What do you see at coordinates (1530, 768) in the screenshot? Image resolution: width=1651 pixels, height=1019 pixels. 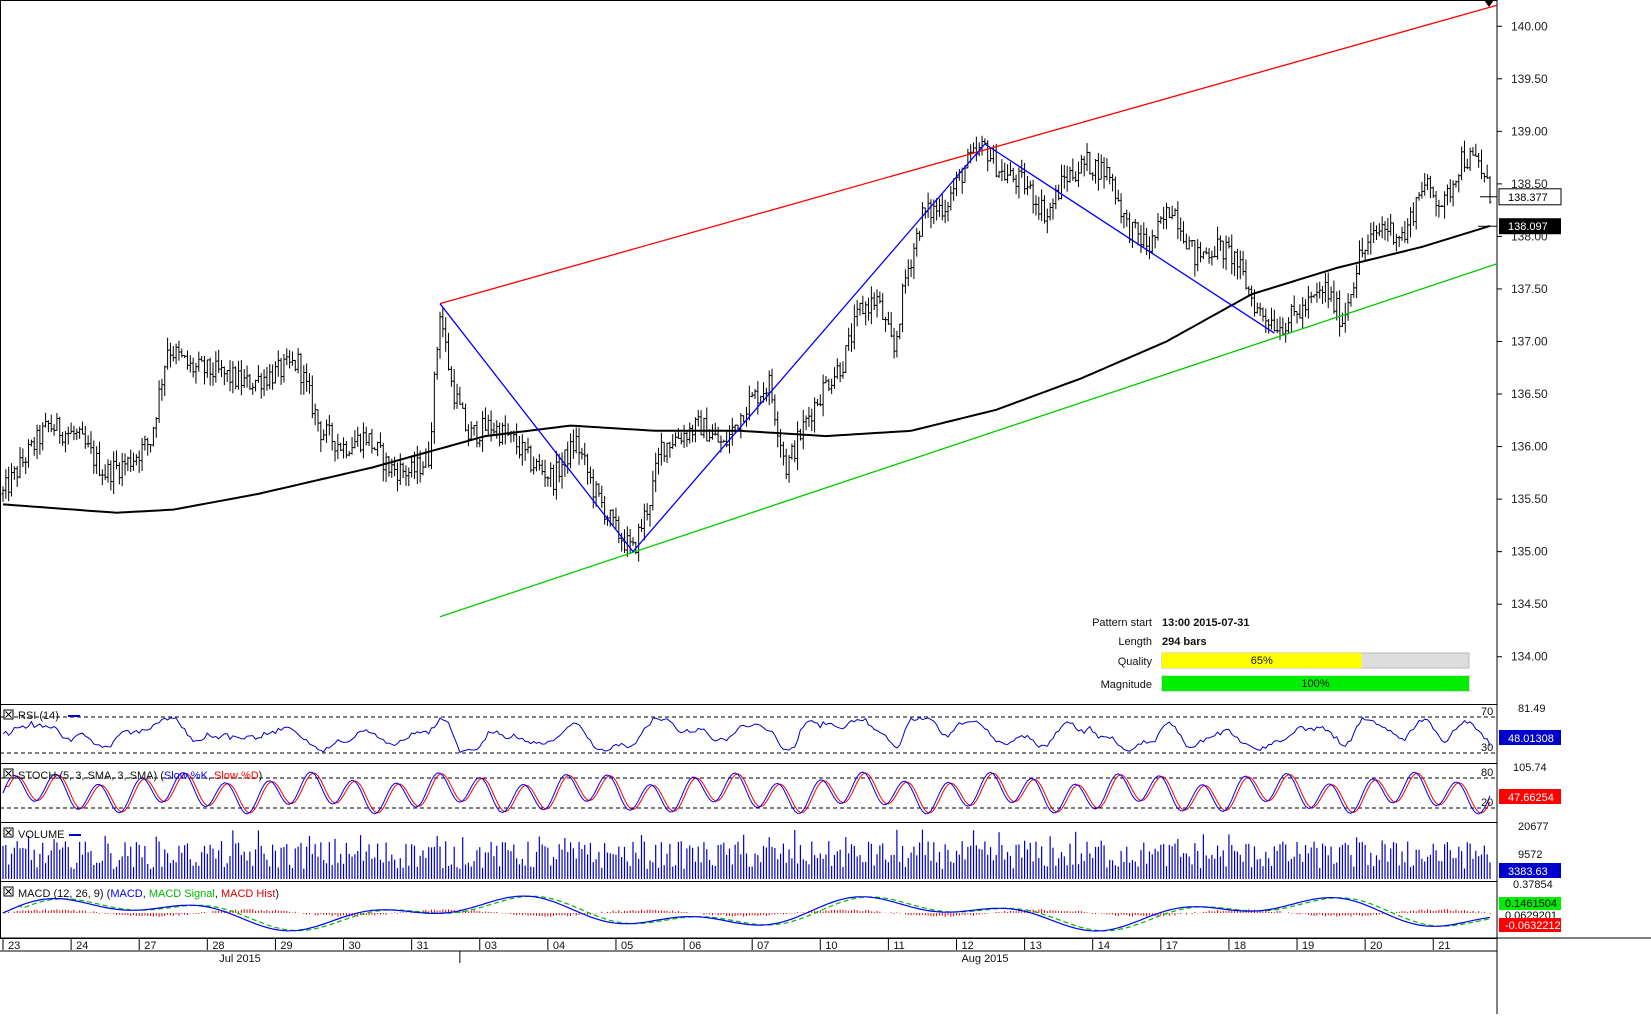 I see `stoch-top-value: 105.74` at bounding box center [1530, 768].